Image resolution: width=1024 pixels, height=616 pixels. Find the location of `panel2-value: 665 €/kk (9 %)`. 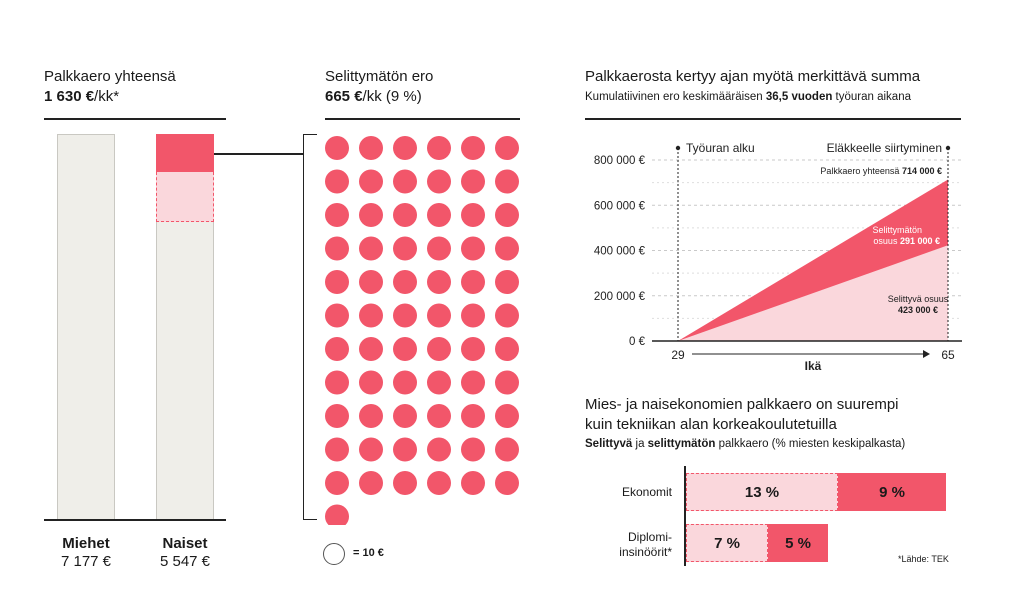

panel2-value: 665 €/kk (9 %) is located at coordinates (373, 96).